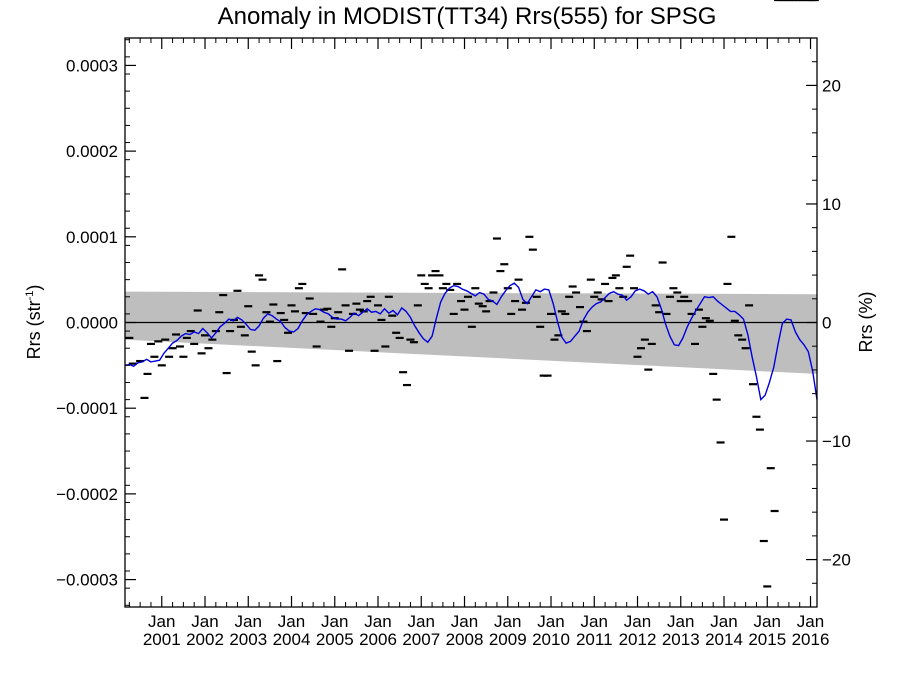 Image resolution: width=900 pixels, height=675 pixels. What do you see at coordinates (831, 204) in the screenshot?
I see `y-tick-label-right: 10` at bounding box center [831, 204].